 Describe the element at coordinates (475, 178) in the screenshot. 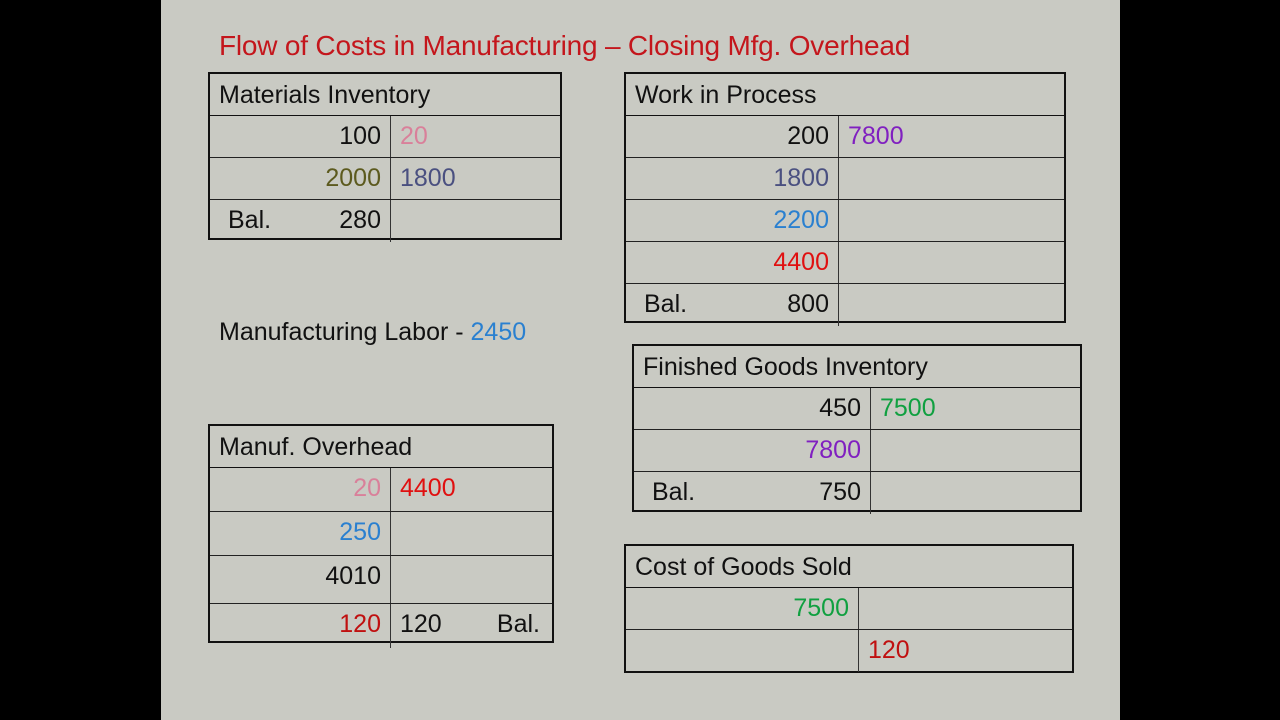

I see `credit-cell: 1800` at that location.